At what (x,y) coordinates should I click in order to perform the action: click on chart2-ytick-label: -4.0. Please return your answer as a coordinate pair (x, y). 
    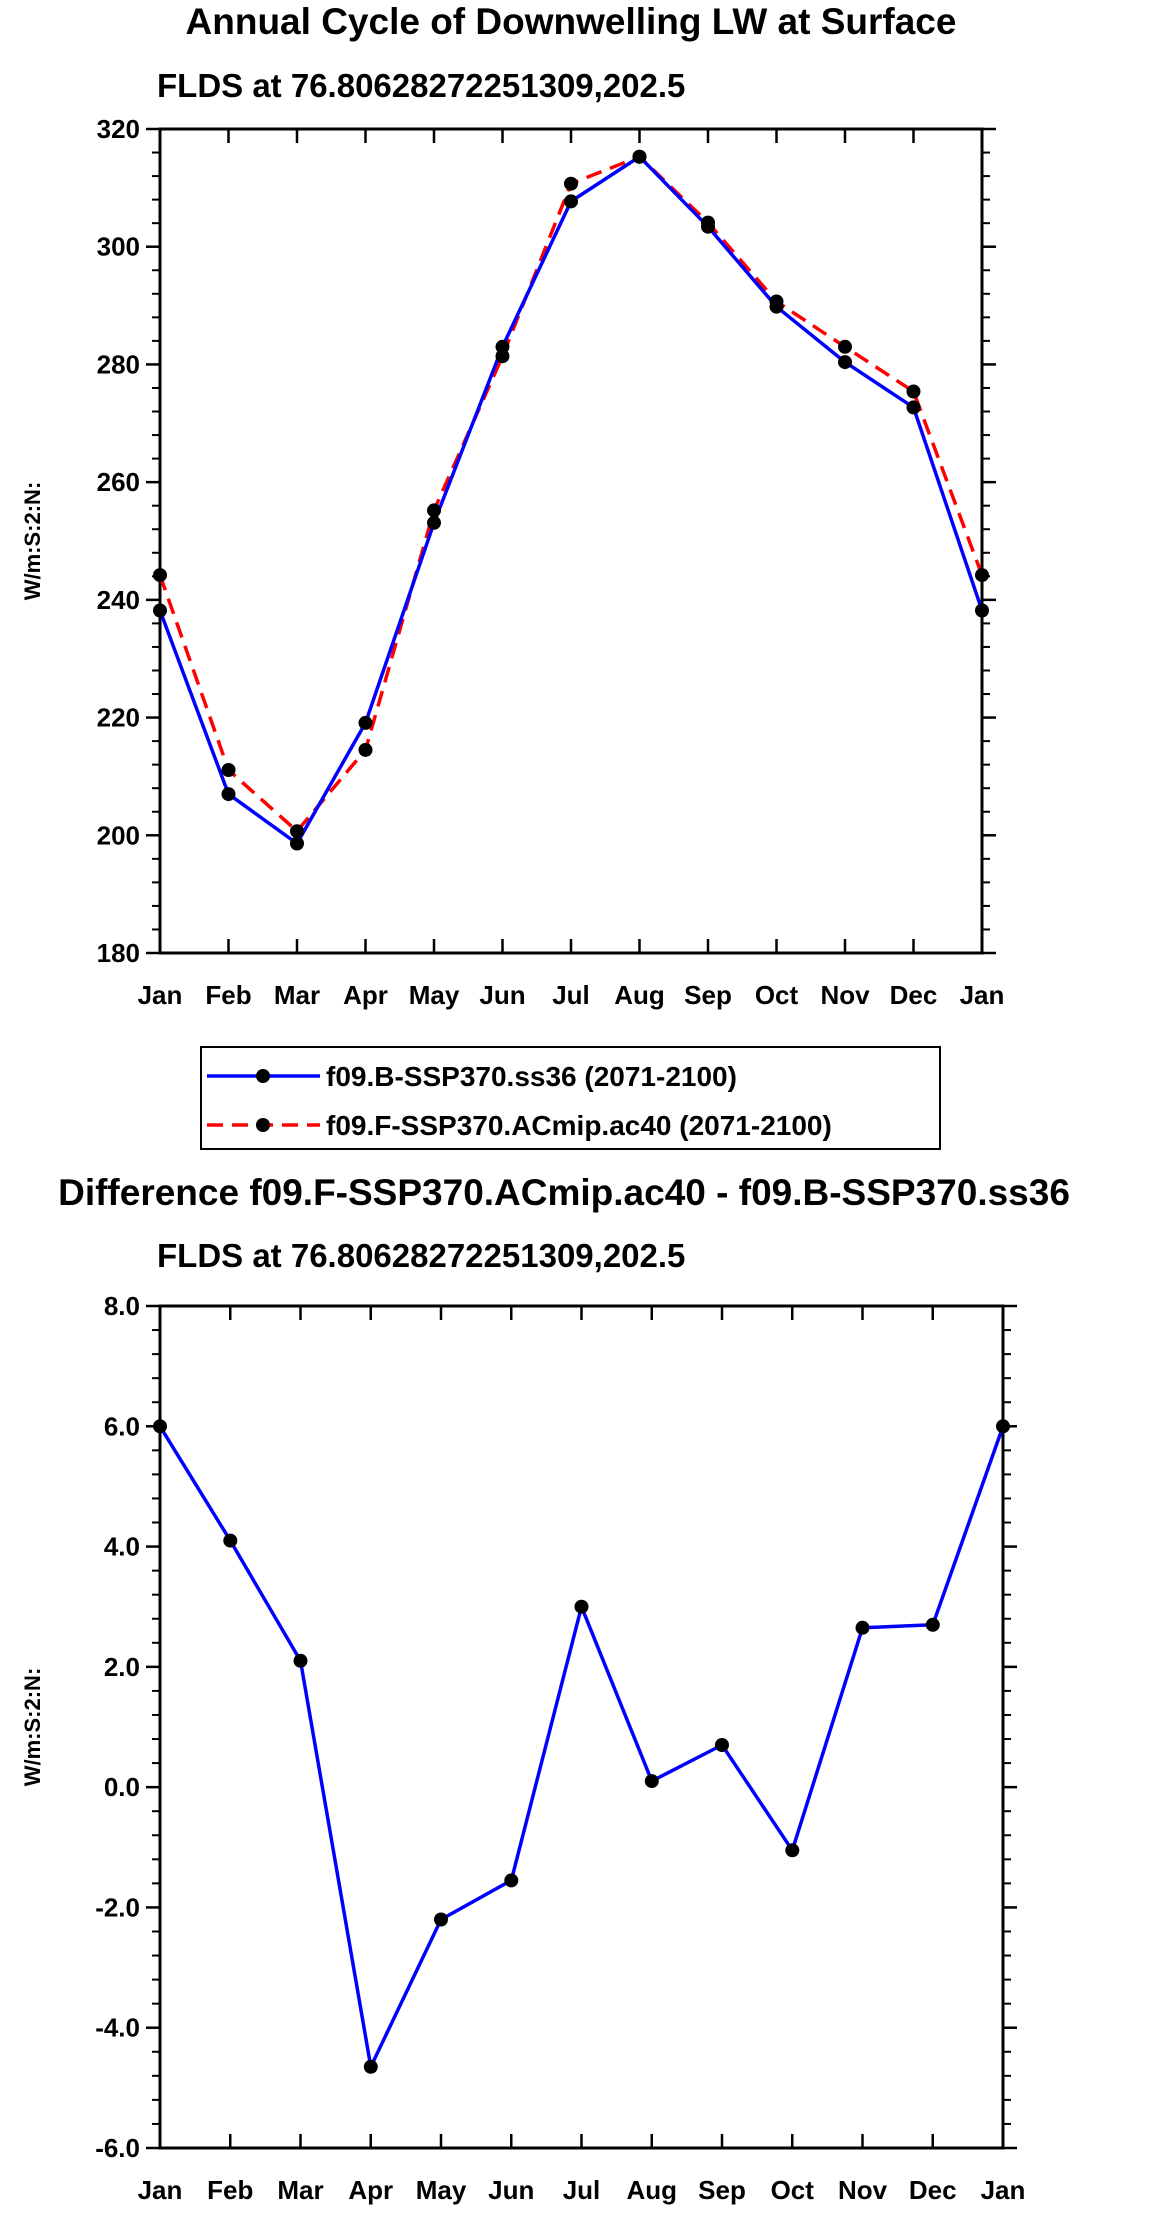
    Looking at the image, I should click on (117, 2028).